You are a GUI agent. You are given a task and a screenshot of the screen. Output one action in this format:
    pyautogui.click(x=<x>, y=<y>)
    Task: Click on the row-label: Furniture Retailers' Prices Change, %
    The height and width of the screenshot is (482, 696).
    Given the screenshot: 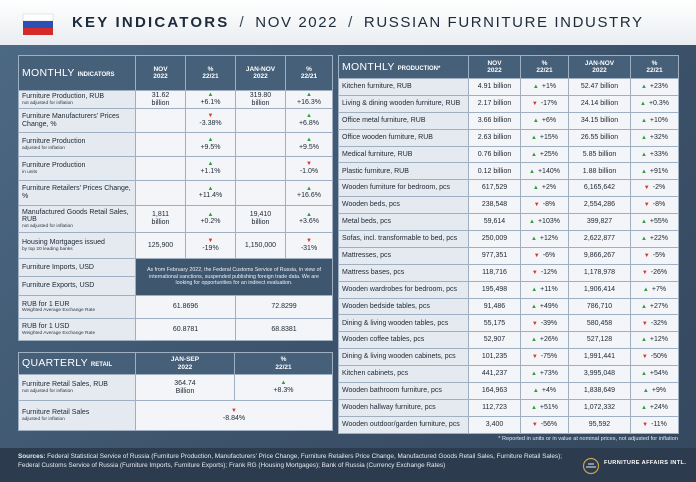 What is the action you would take?
    pyautogui.click(x=77, y=193)
    